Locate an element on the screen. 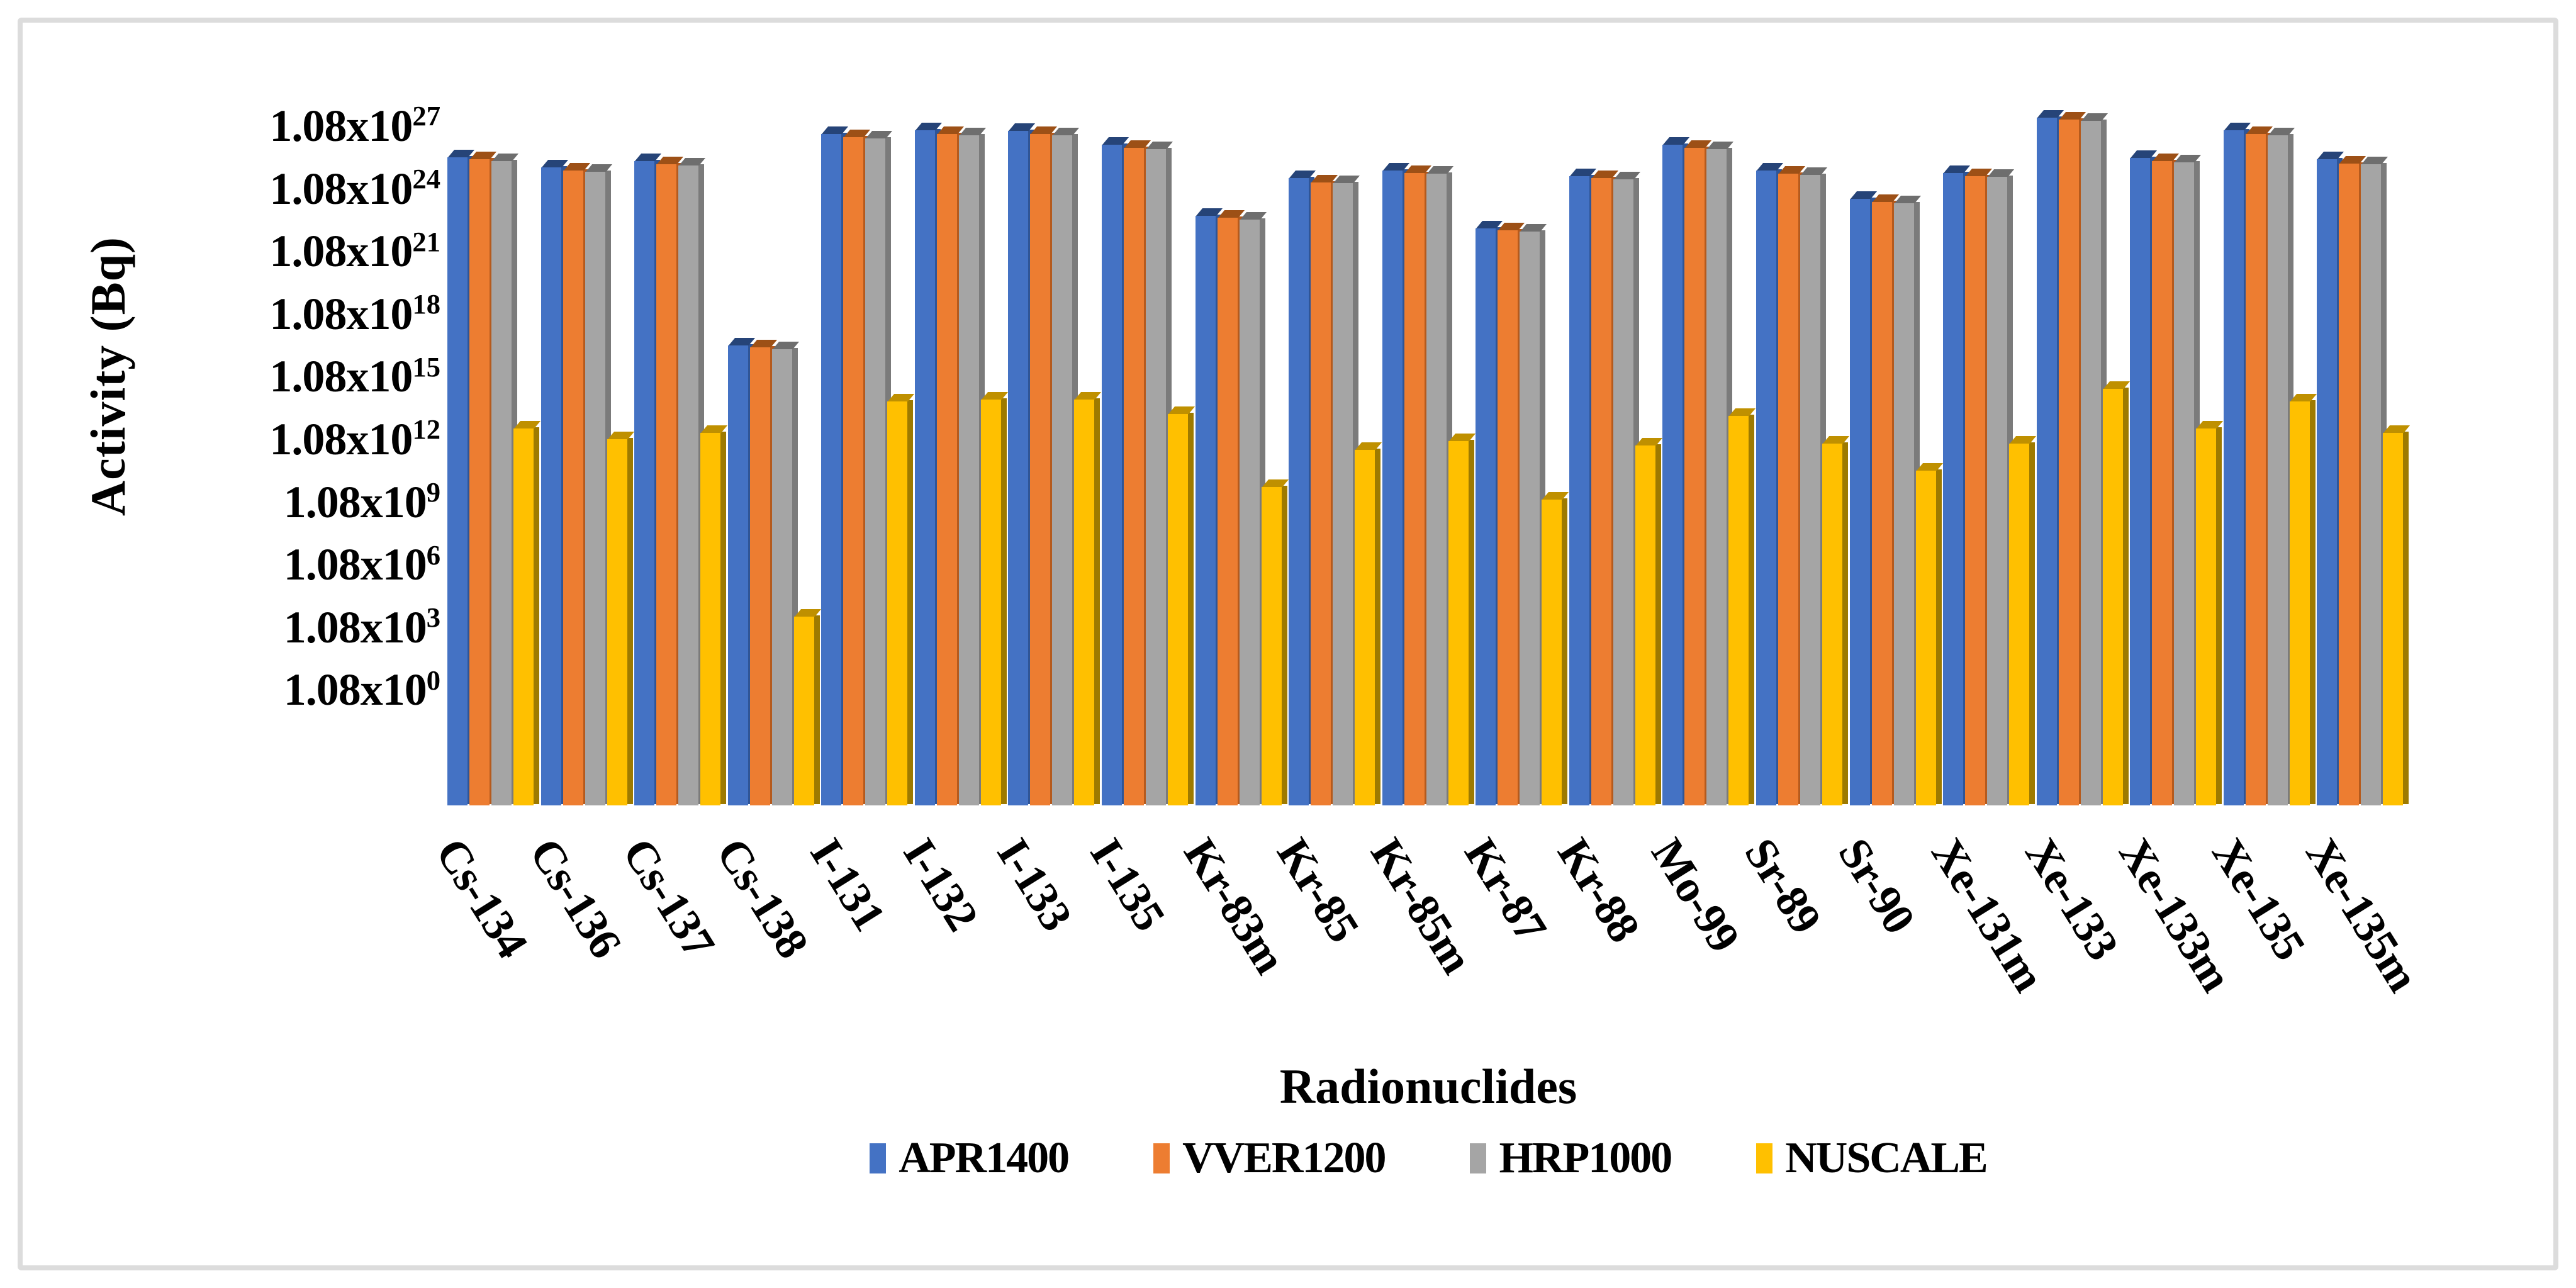 The width and height of the screenshot is (2576, 1288). y-tick-label: 1.08x10²¹ is located at coordinates (354, 251).